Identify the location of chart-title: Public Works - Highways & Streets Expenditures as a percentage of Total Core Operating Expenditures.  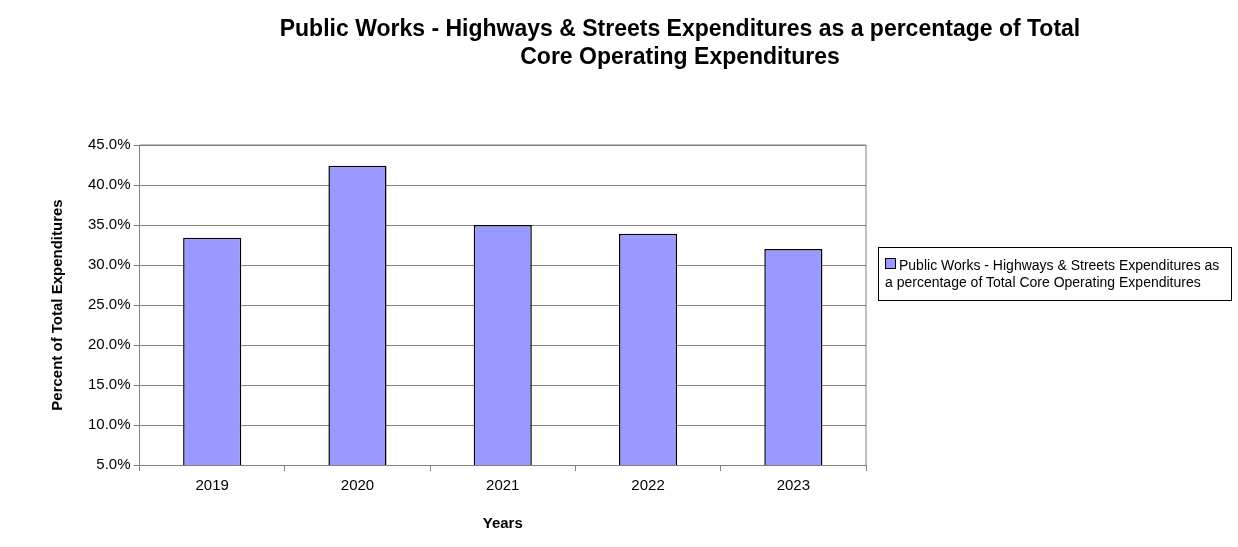
(680, 42).